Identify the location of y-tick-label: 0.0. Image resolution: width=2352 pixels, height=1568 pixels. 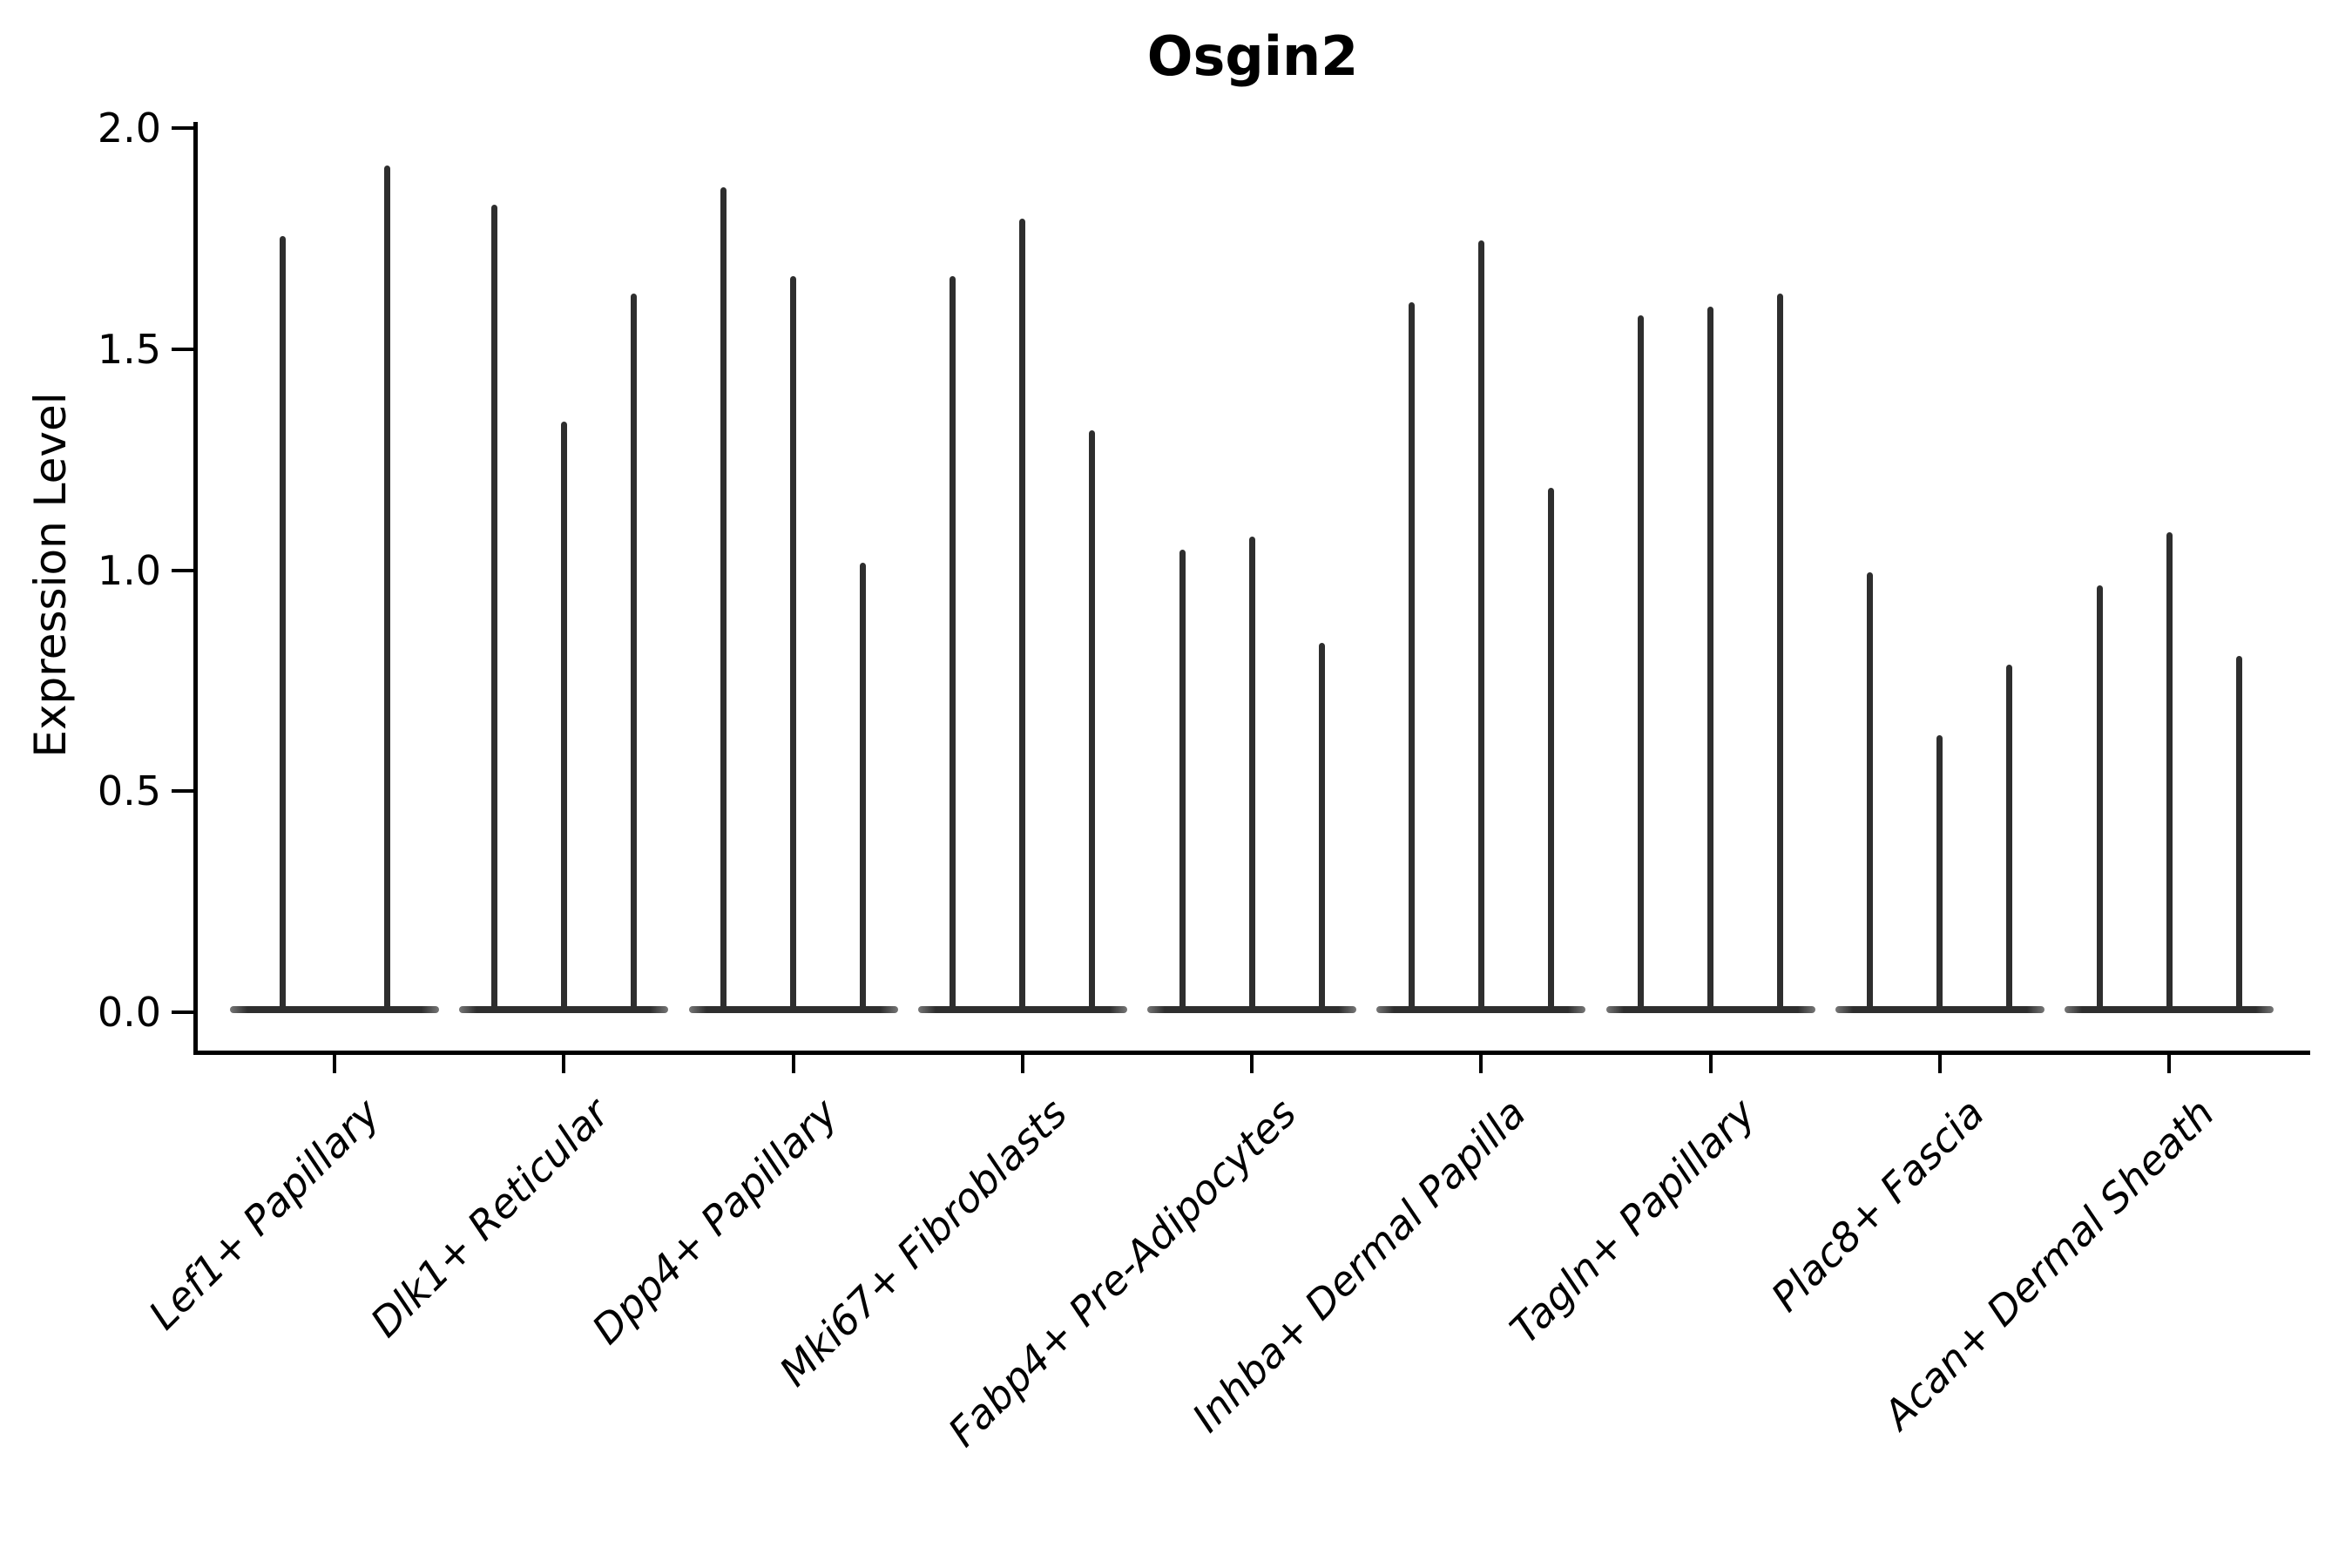
(129, 1013).